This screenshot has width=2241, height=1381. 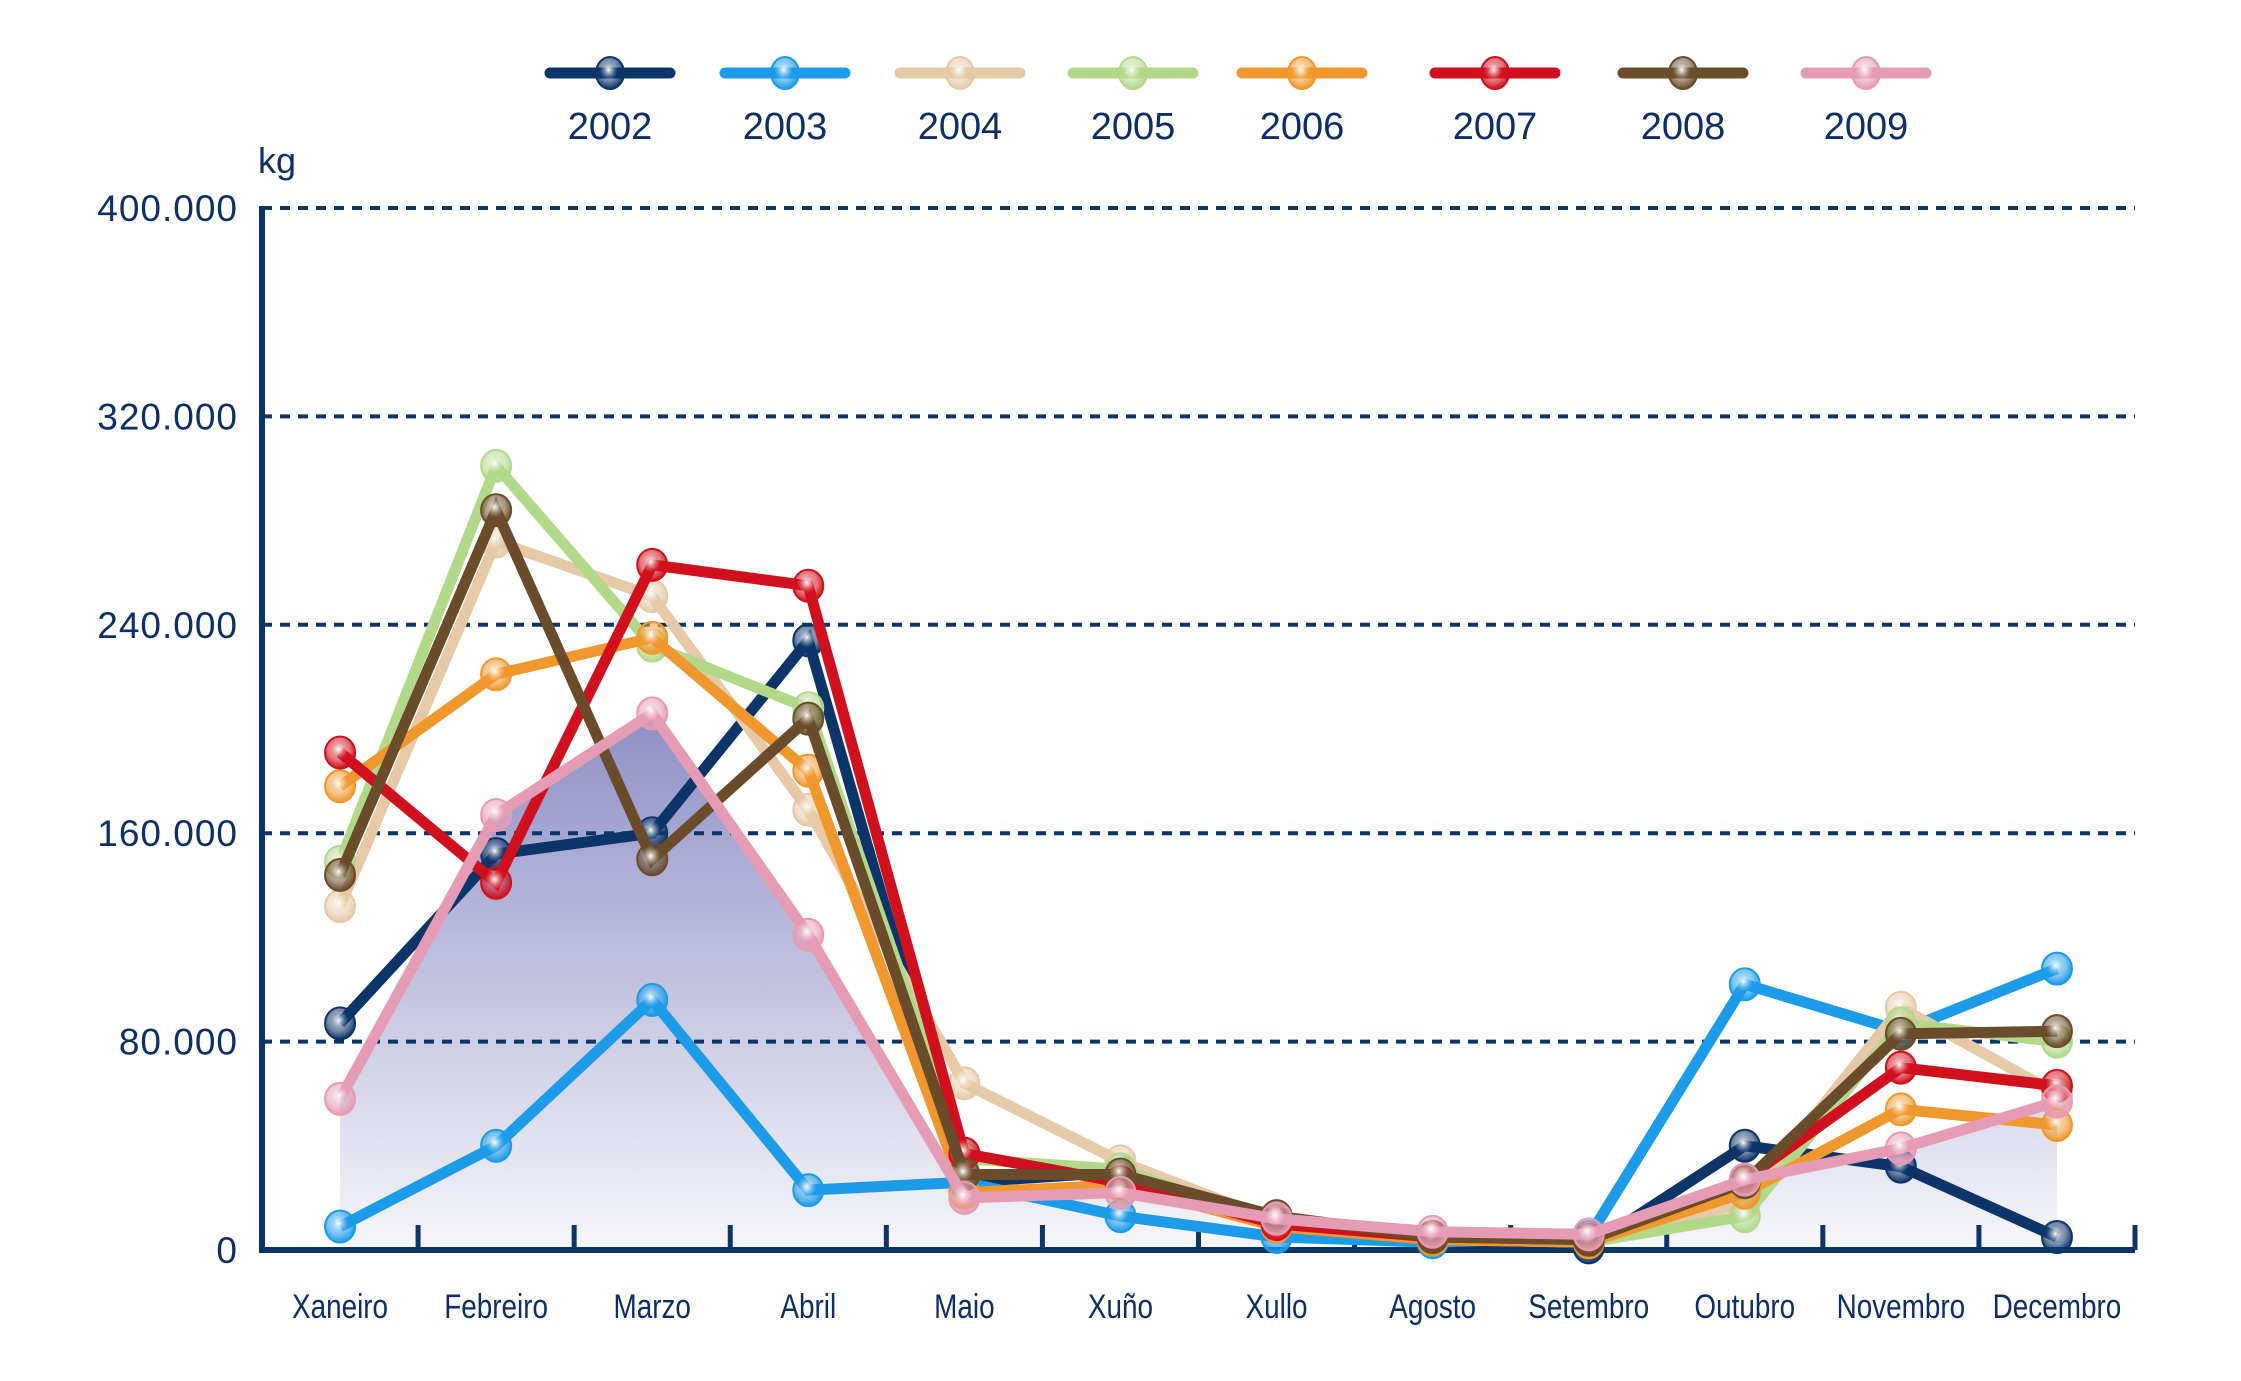 I want to click on x-tick-label: Marzo, so click(x=651, y=1306).